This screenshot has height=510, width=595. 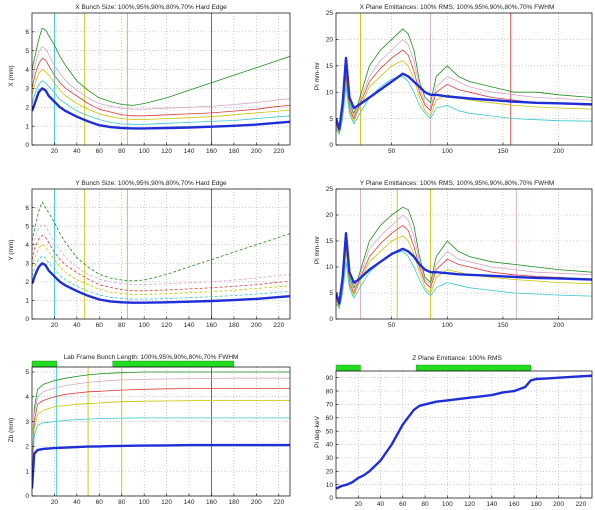 I want to click on y-tick-label: 6, so click(x=27, y=32).